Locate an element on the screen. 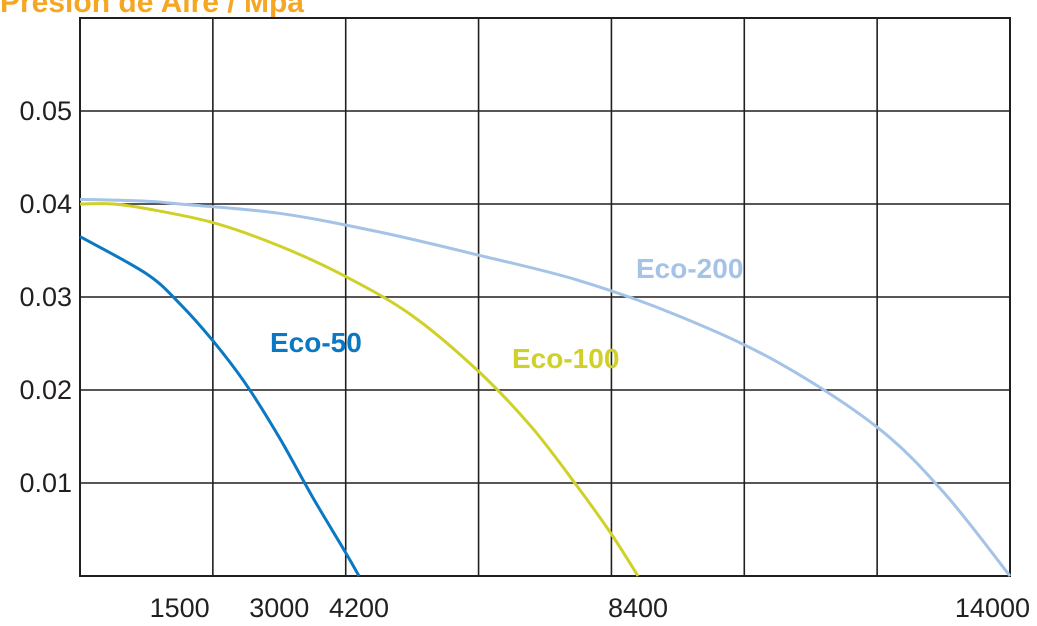 The image size is (1037, 626). y-tick-label: 0.01 is located at coordinates (45, 483).